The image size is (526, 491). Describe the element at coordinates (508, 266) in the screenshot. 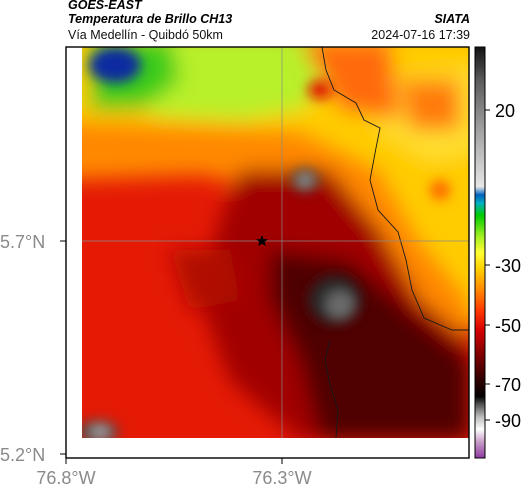

I see `colorbar-label: -30` at that location.